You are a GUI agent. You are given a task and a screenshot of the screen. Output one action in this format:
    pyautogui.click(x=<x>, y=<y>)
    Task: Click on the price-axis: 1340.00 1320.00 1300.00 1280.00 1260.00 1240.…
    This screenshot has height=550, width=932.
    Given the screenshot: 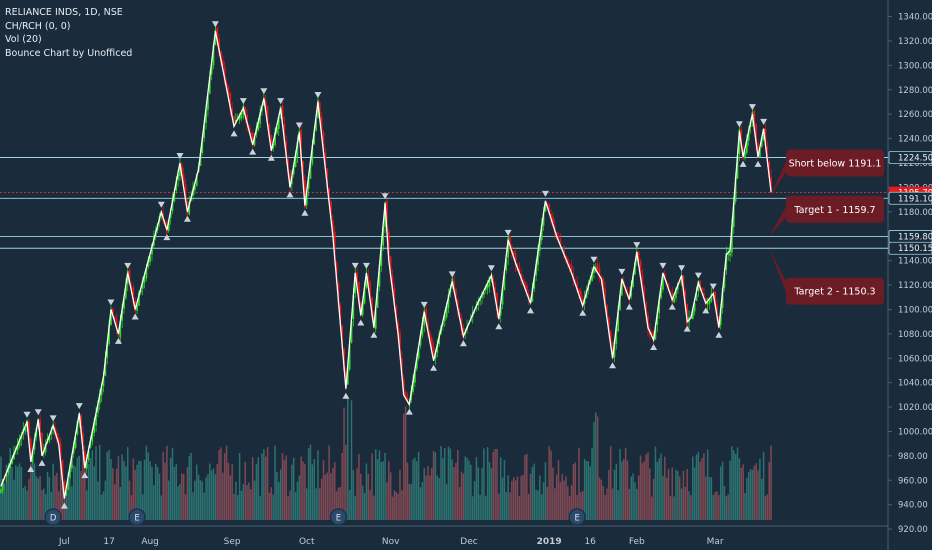 What is the action you would take?
    pyautogui.click(x=910, y=274)
    